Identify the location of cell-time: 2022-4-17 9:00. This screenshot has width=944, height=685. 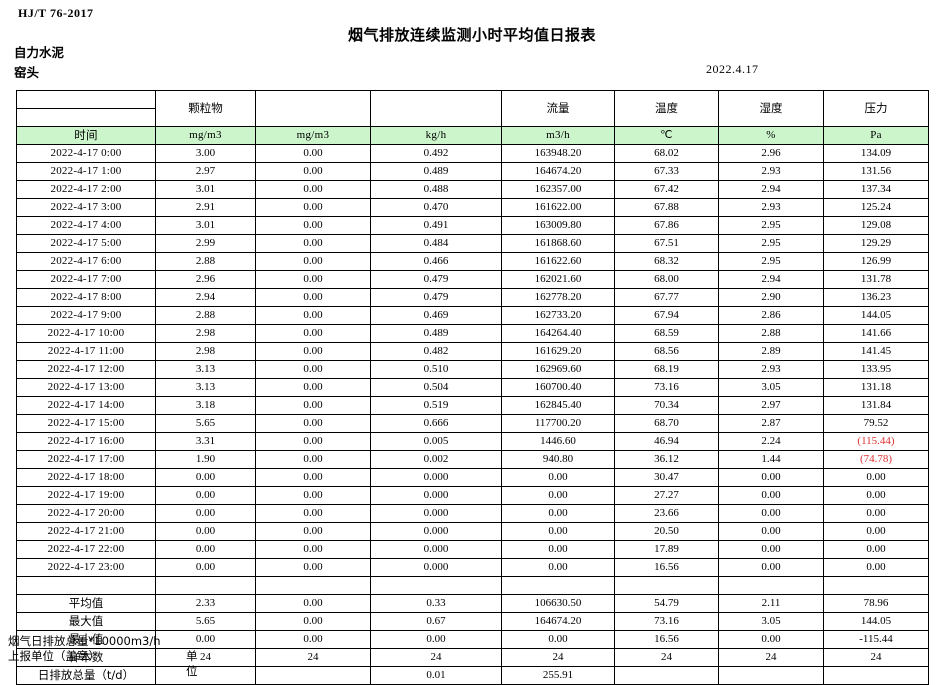
(86, 315).